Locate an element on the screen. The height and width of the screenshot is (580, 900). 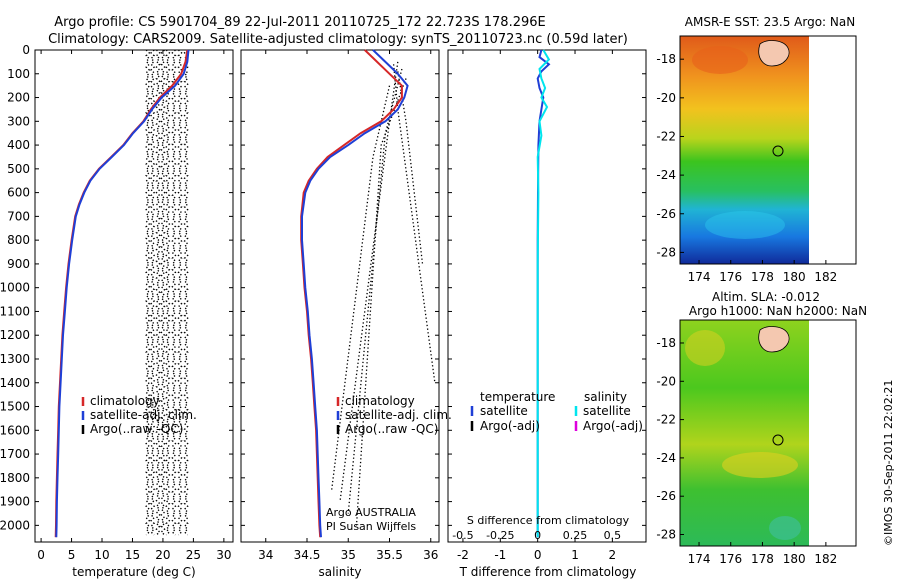
t-difference-xlabel: T difference from climatology is located at coordinates (548, 572).